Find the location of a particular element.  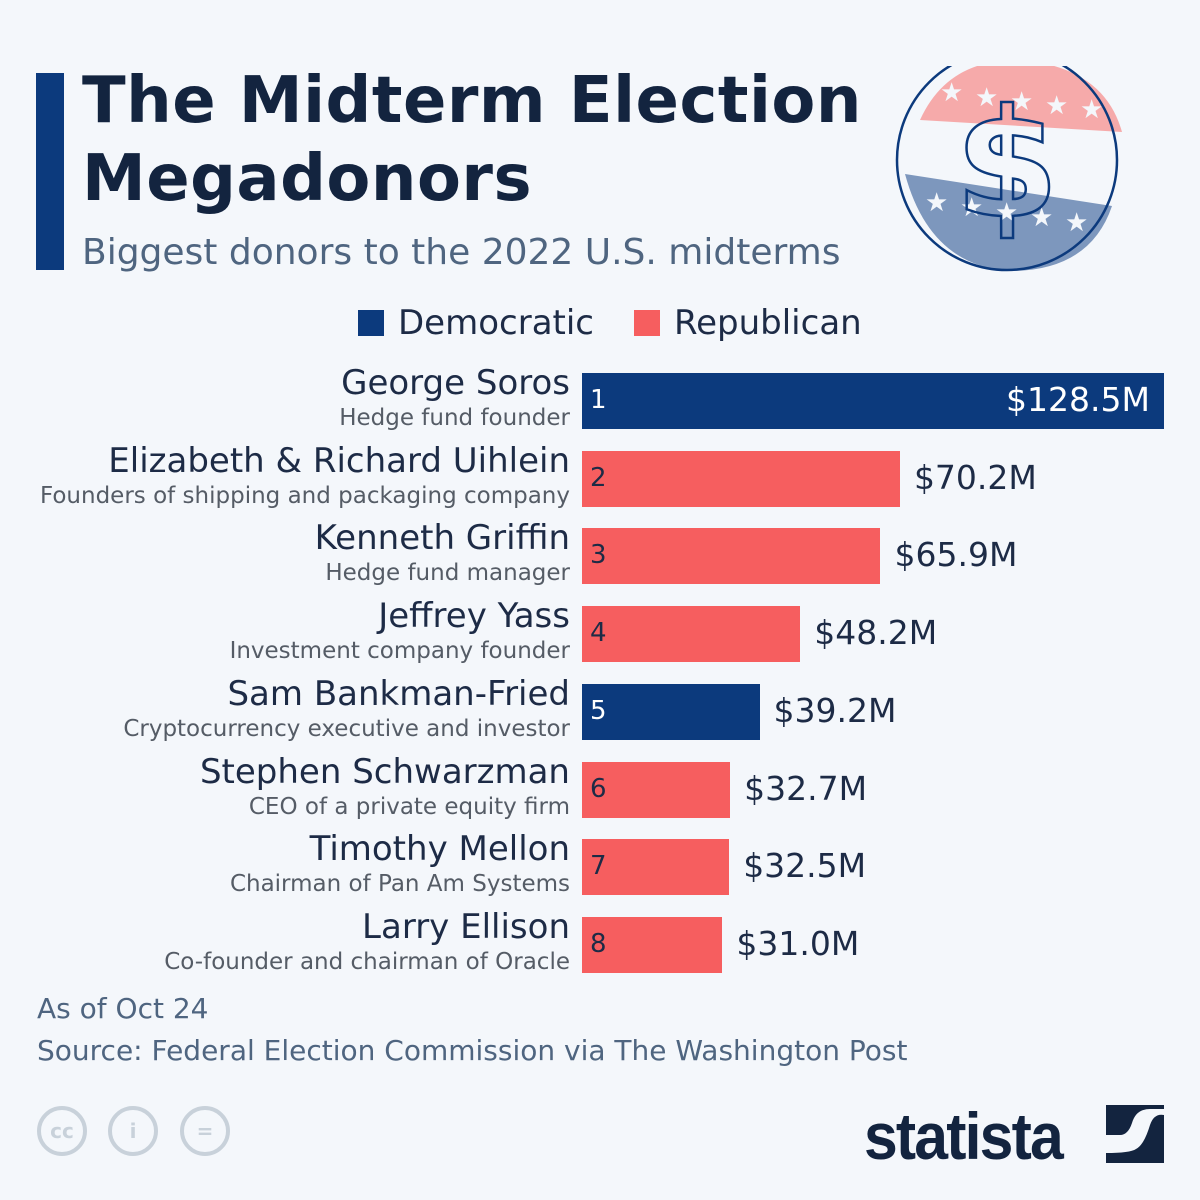

legend-item-democratic: Democratic is located at coordinates (476, 323).